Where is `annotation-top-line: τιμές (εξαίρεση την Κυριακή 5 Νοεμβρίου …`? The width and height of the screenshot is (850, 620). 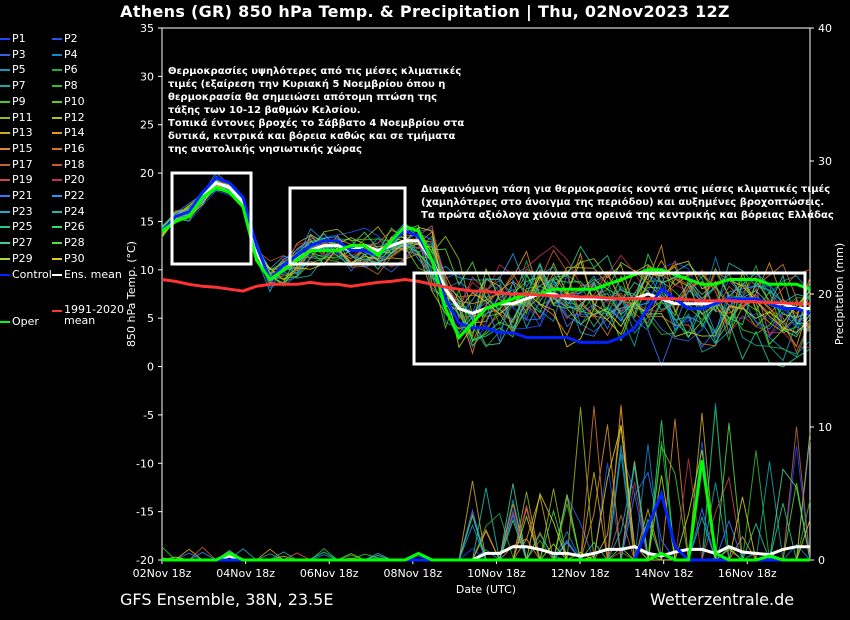
annotation-top-line: τιμές (εξαίρεση την Κυριακή 5 Νοεμβρίου … is located at coordinates (307, 84).